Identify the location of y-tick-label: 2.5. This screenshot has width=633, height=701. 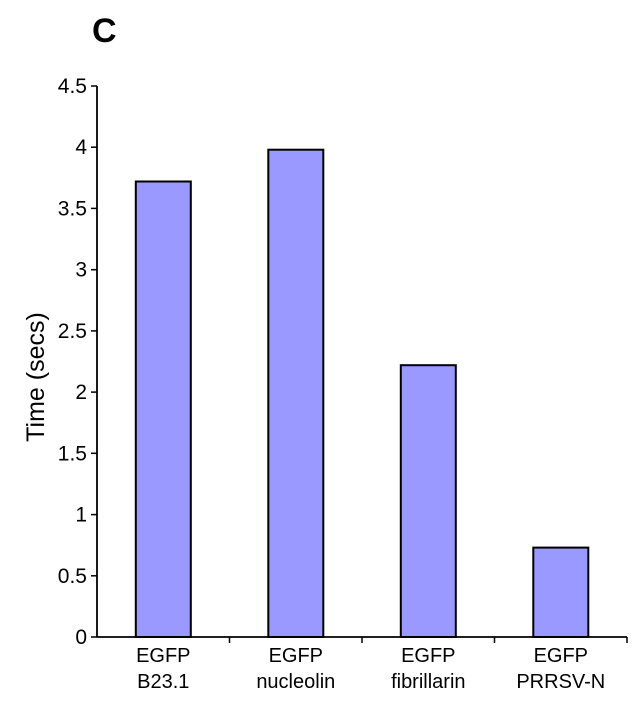
(72, 331).